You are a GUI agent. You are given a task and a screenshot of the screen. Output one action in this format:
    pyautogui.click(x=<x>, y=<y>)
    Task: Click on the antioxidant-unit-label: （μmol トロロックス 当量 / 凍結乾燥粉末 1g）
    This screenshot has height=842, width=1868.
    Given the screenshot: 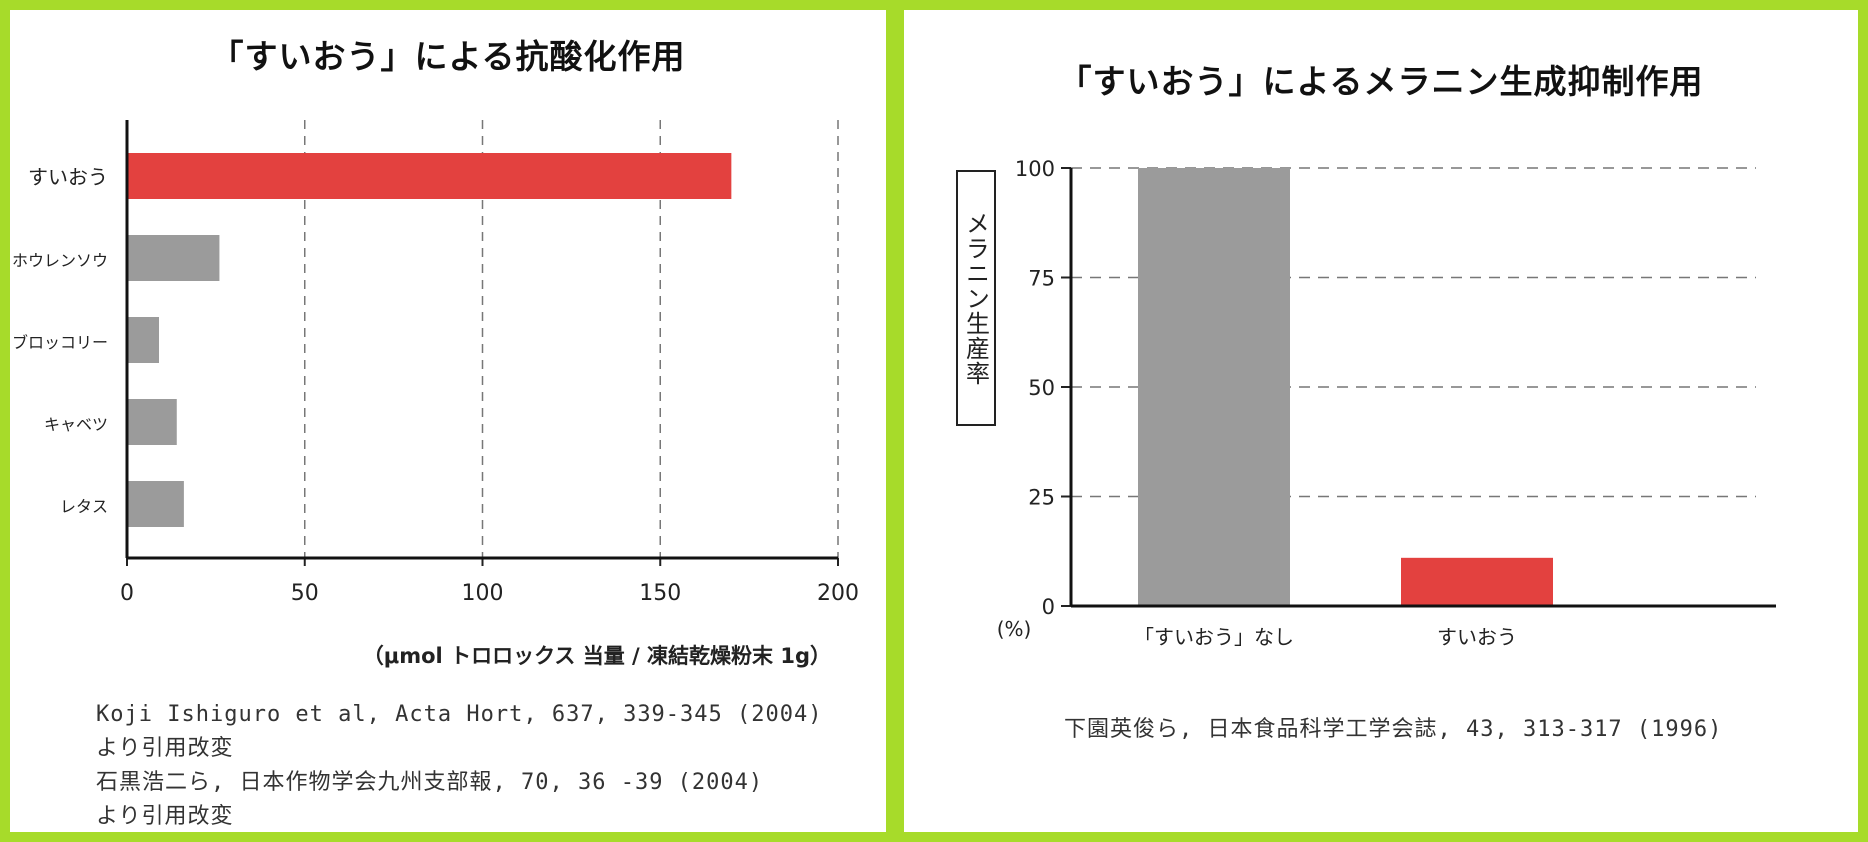 What is the action you would take?
    pyautogui.click(x=596, y=656)
    